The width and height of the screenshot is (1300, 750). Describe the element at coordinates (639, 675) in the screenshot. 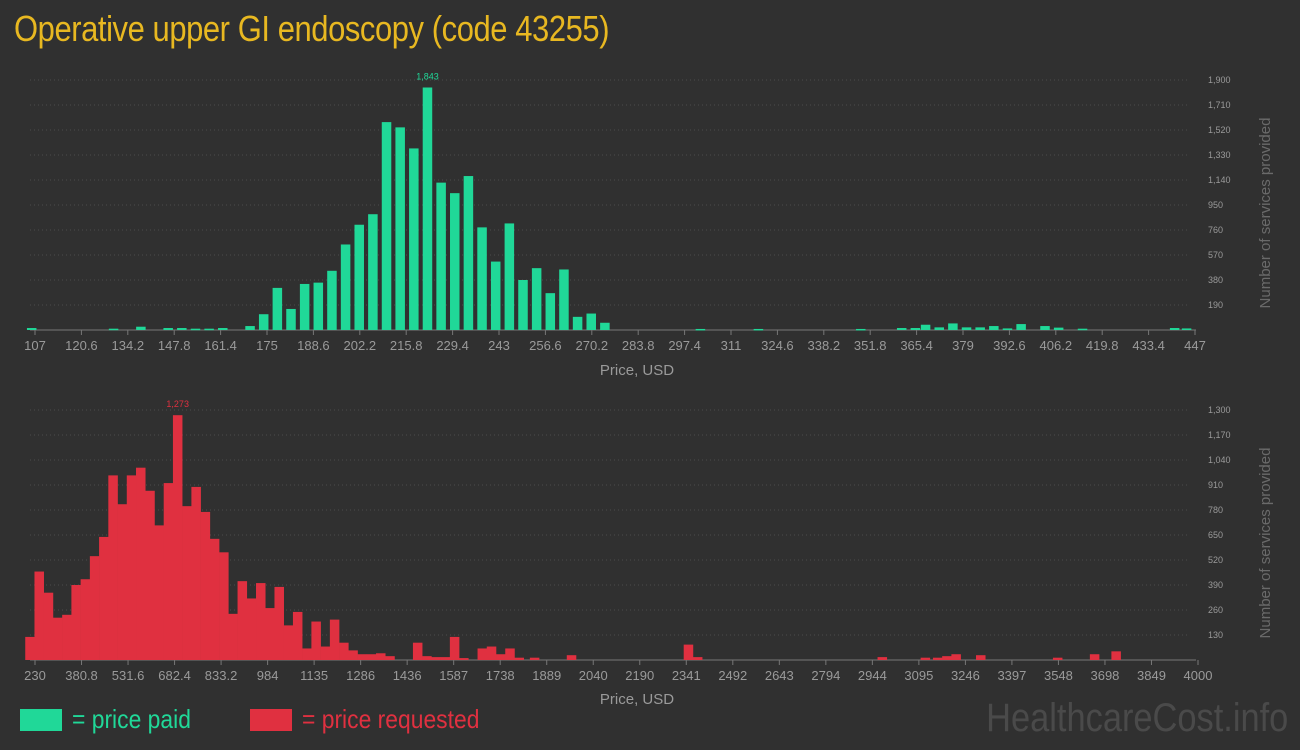

I see `x-tick-label: 2190` at that location.